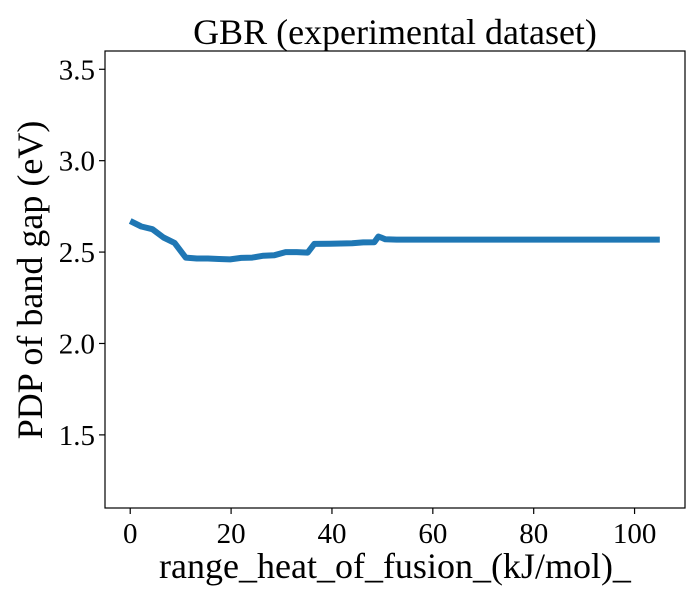 The image size is (700, 600). Describe the element at coordinates (331, 534) in the screenshot. I see `x-tick-label: 40` at that location.